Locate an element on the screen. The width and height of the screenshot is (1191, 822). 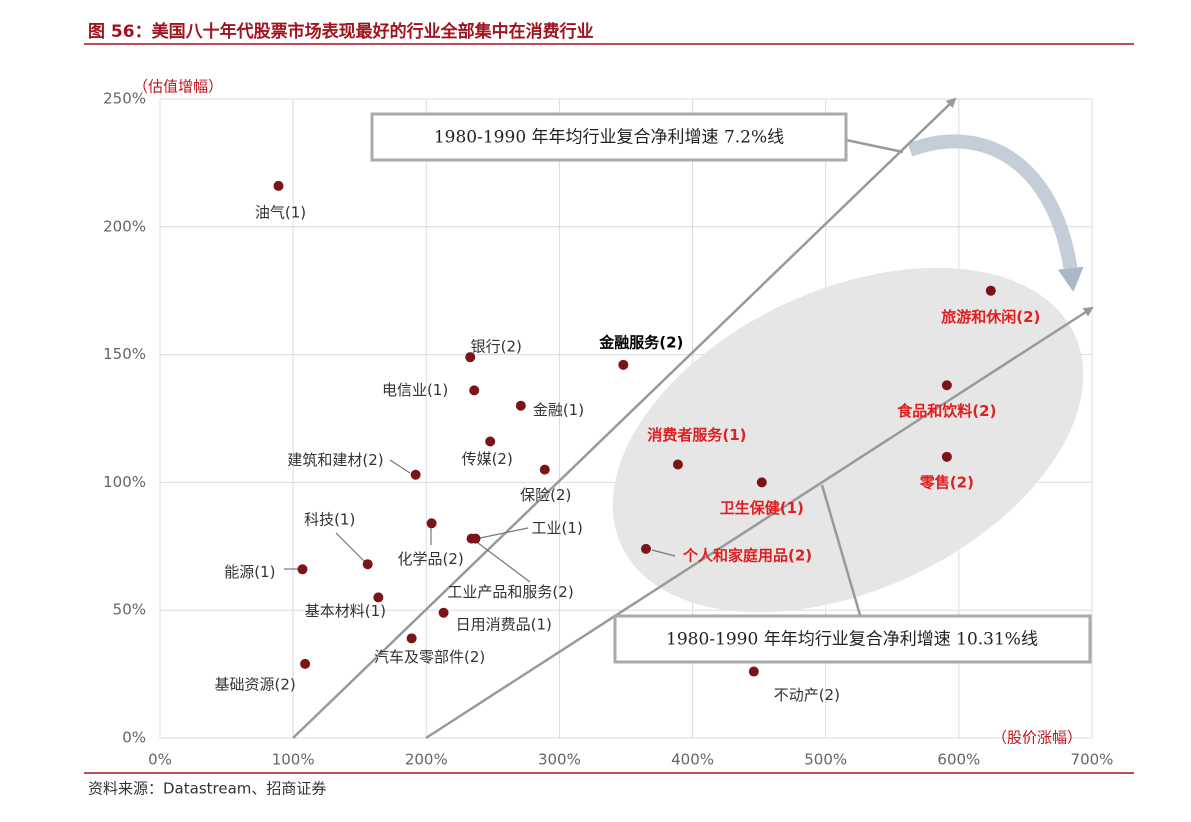
annotation: 1980-1990 年年均行业复合净利增速 7.2%线 is located at coordinates (609, 138).